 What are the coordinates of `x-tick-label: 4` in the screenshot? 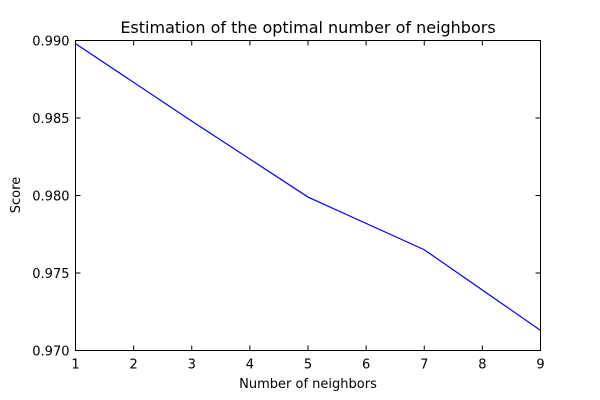 It's located at (250, 365).